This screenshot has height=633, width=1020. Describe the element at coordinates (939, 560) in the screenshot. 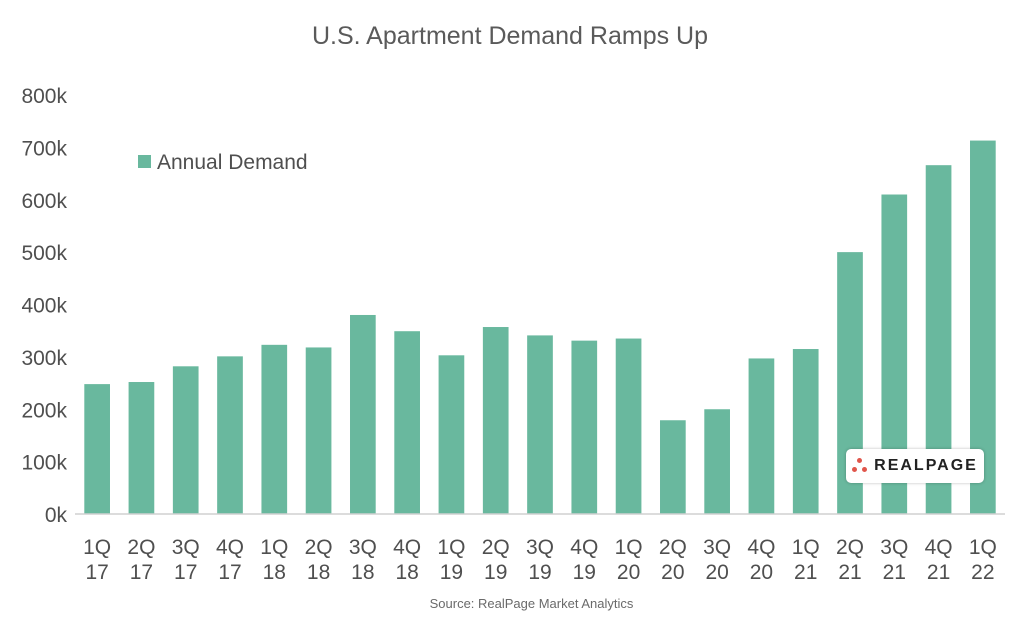

I see `x-tick-label: 4Q 21` at that location.